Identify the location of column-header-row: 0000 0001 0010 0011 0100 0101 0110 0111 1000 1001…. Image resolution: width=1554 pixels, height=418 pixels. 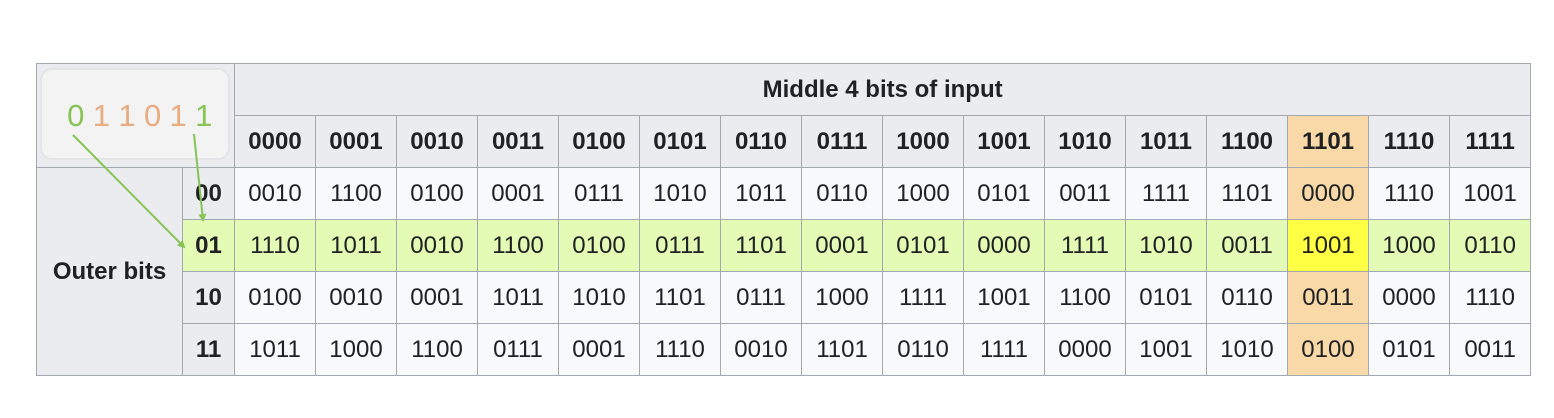
(784, 141).